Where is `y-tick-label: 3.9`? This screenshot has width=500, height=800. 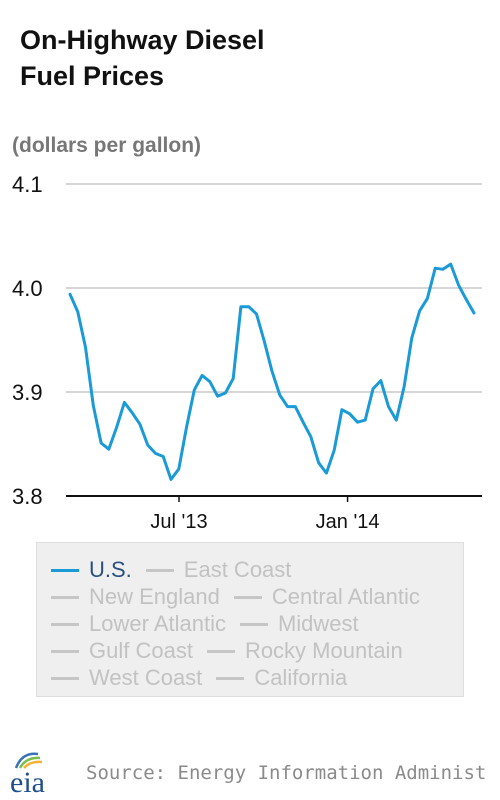
y-tick-label: 3.9 is located at coordinates (27, 392).